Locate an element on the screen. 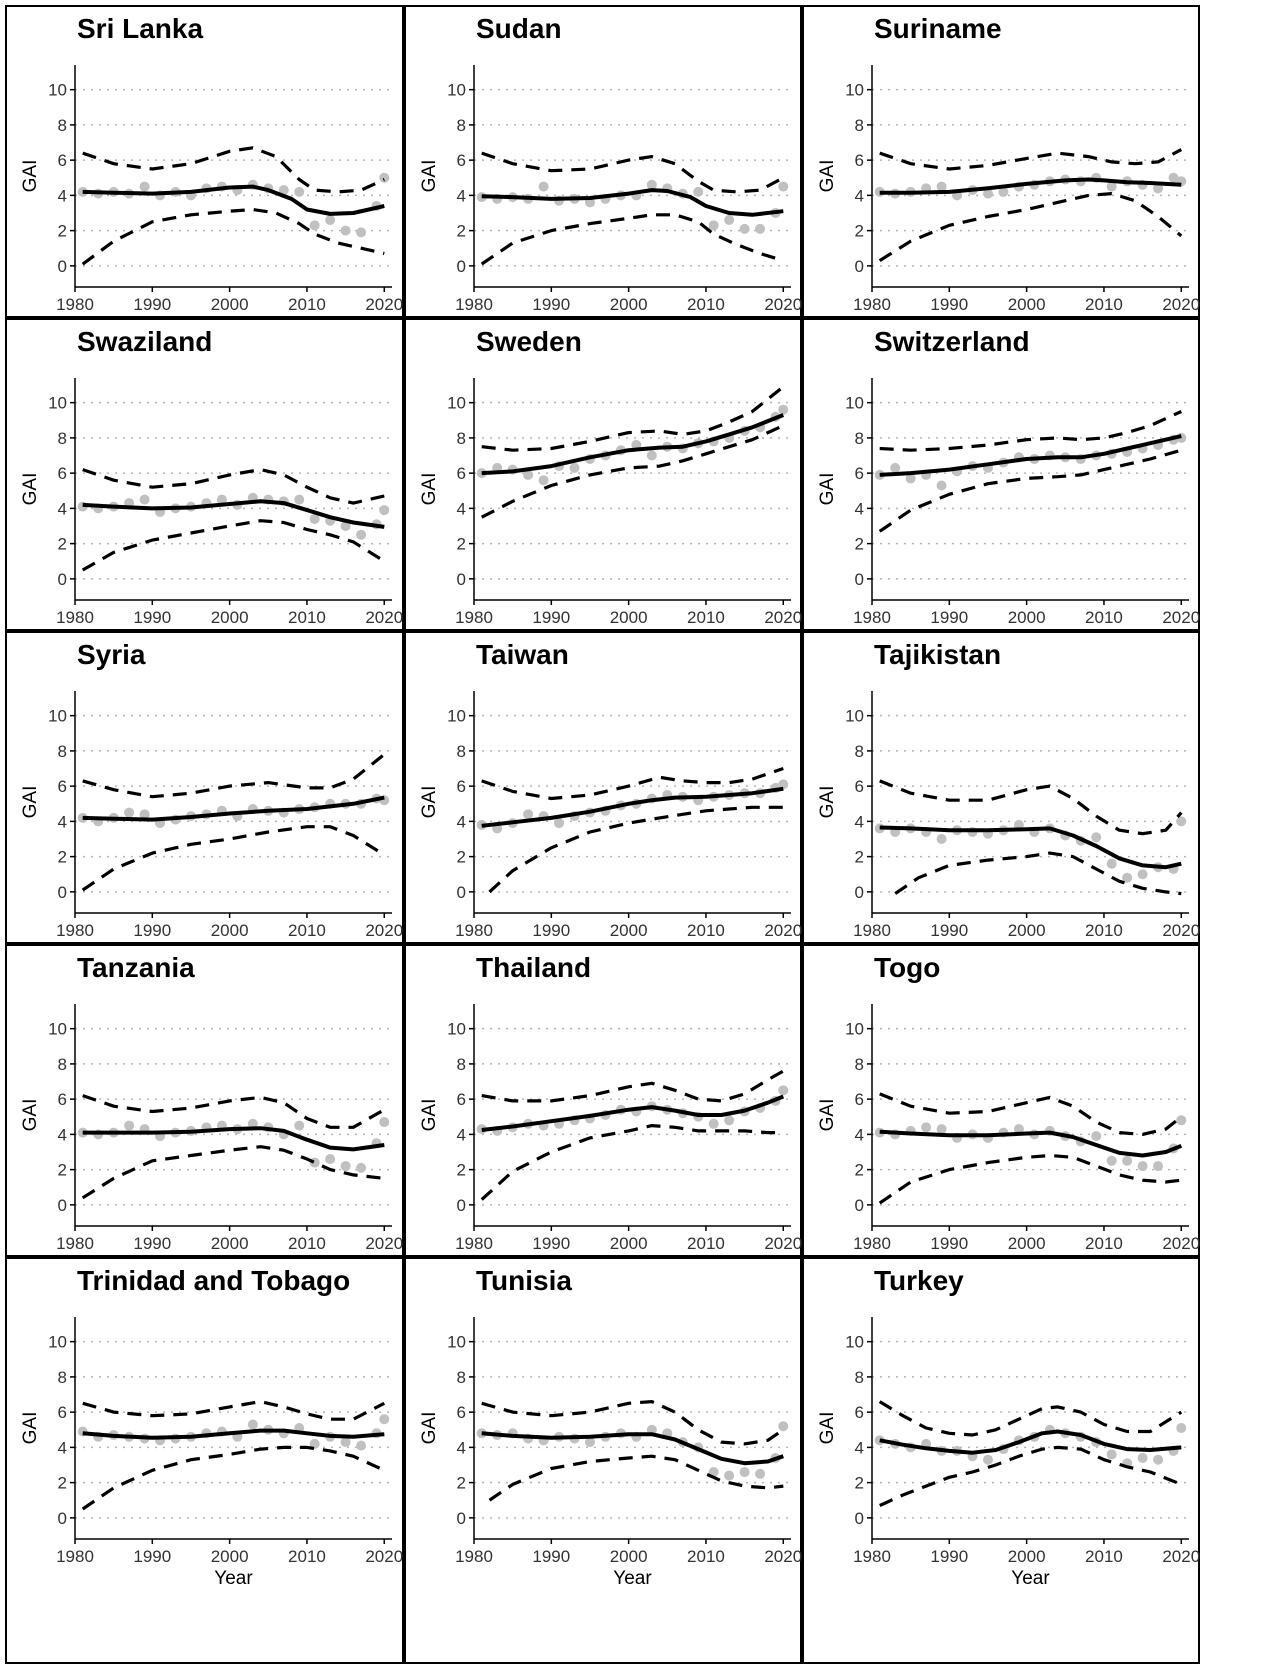 Image resolution: width=1276 pixels, height=1664 pixels. panel-turkey: Turkey 0 2 4 6 8 10 1980 1990 2000 2010 2020 Year GAI is located at coordinates (1001, 1460).